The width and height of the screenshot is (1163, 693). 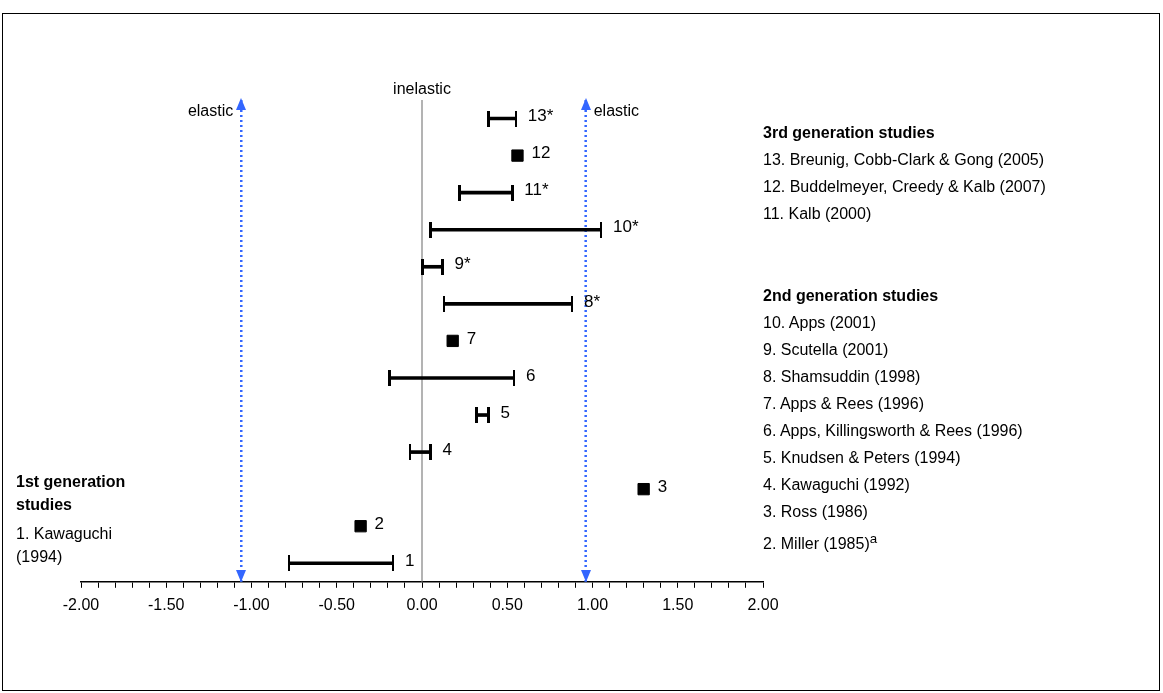 I want to click on annotation: 6. Apps, Killingsworth & Rees (1996), so click(x=893, y=431).